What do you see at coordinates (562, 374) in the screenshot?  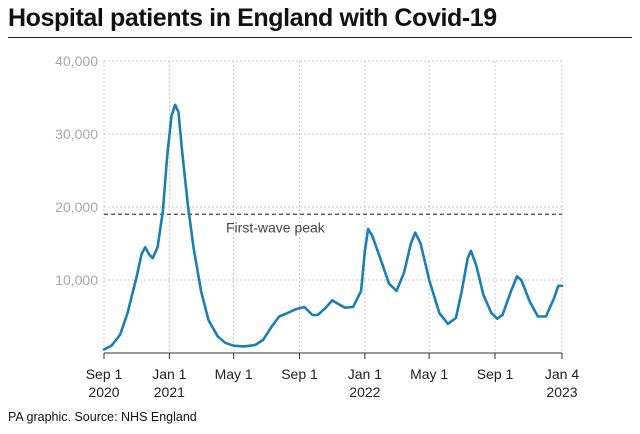 I see `x-tick-label: Jan 4` at bounding box center [562, 374].